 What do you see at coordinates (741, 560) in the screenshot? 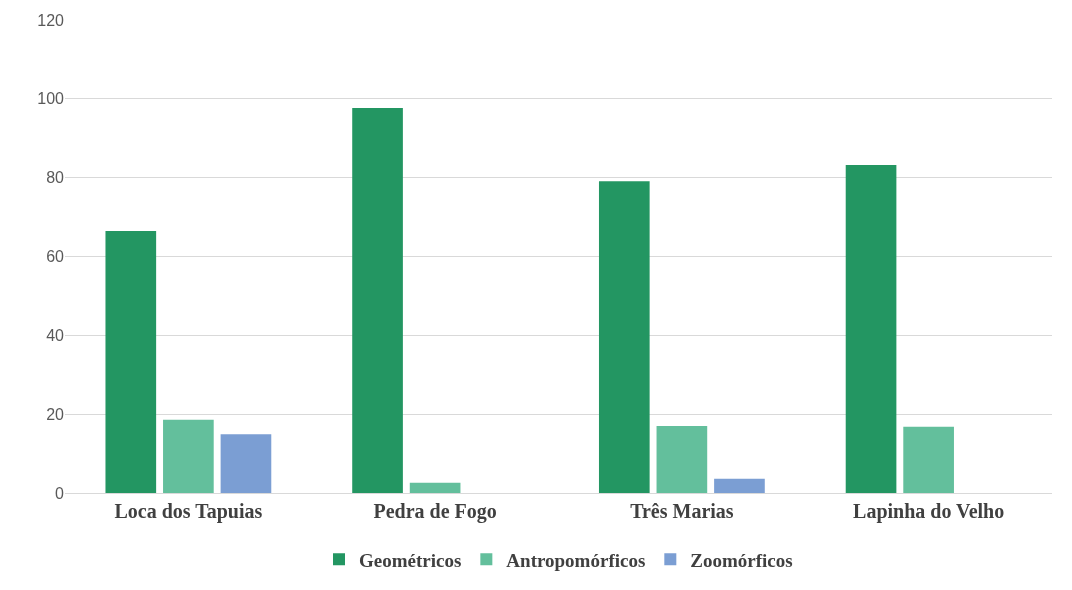
I see `legend-label: Zoomórficos` at bounding box center [741, 560].